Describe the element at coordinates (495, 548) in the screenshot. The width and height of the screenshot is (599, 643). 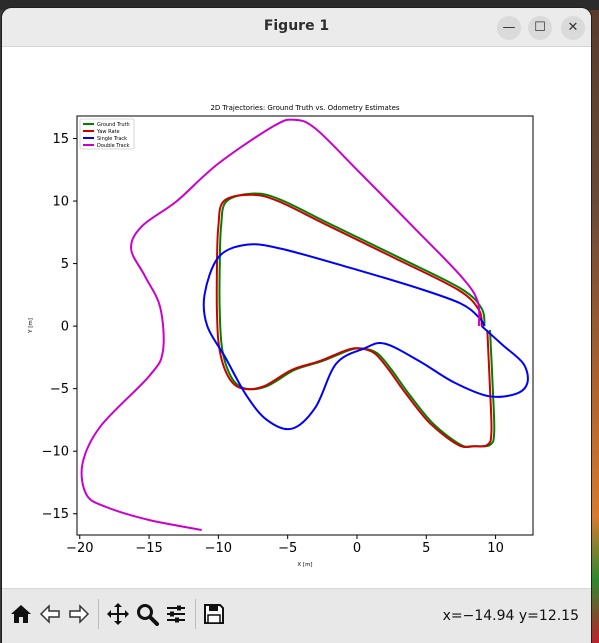
I see `x-tick-label: 10` at that location.